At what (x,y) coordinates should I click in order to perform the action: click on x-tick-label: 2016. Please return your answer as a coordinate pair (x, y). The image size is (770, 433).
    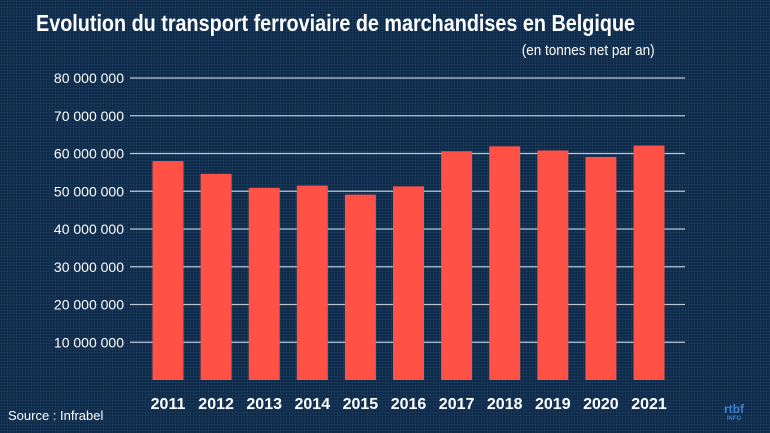
    Looking at the image, I should click on (409, 404).